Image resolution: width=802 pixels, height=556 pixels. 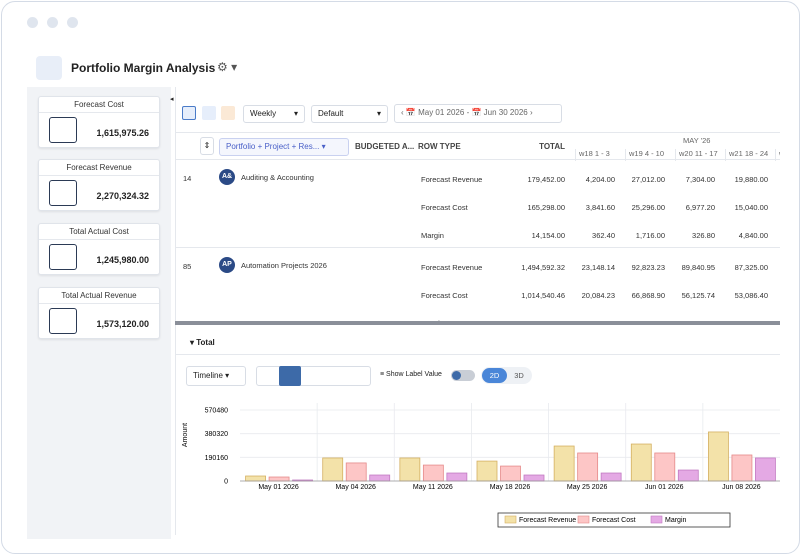 What do you see at coordinates (543, 267) in the screenshot?
I see `cell-value: 1,494,592.32` at bounding box center [543, 267].